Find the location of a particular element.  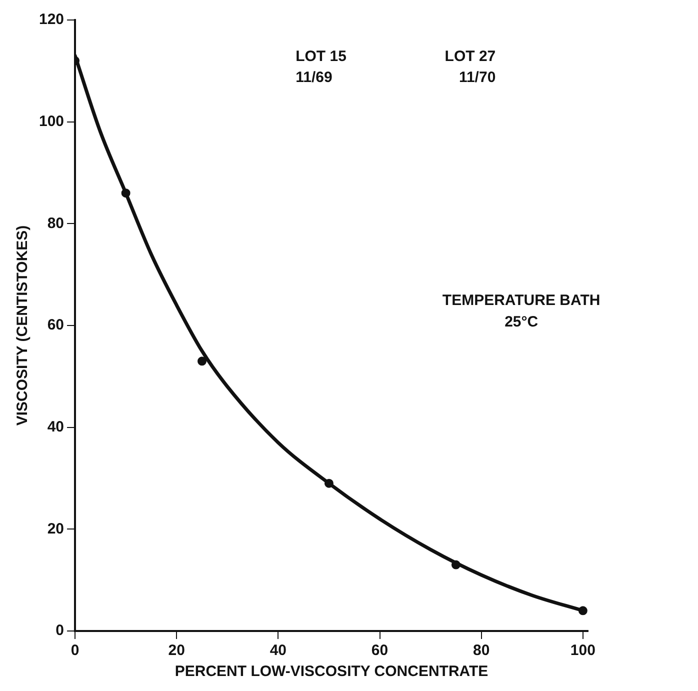

y-tick-label: 60 is located at coordinates (55, 325).